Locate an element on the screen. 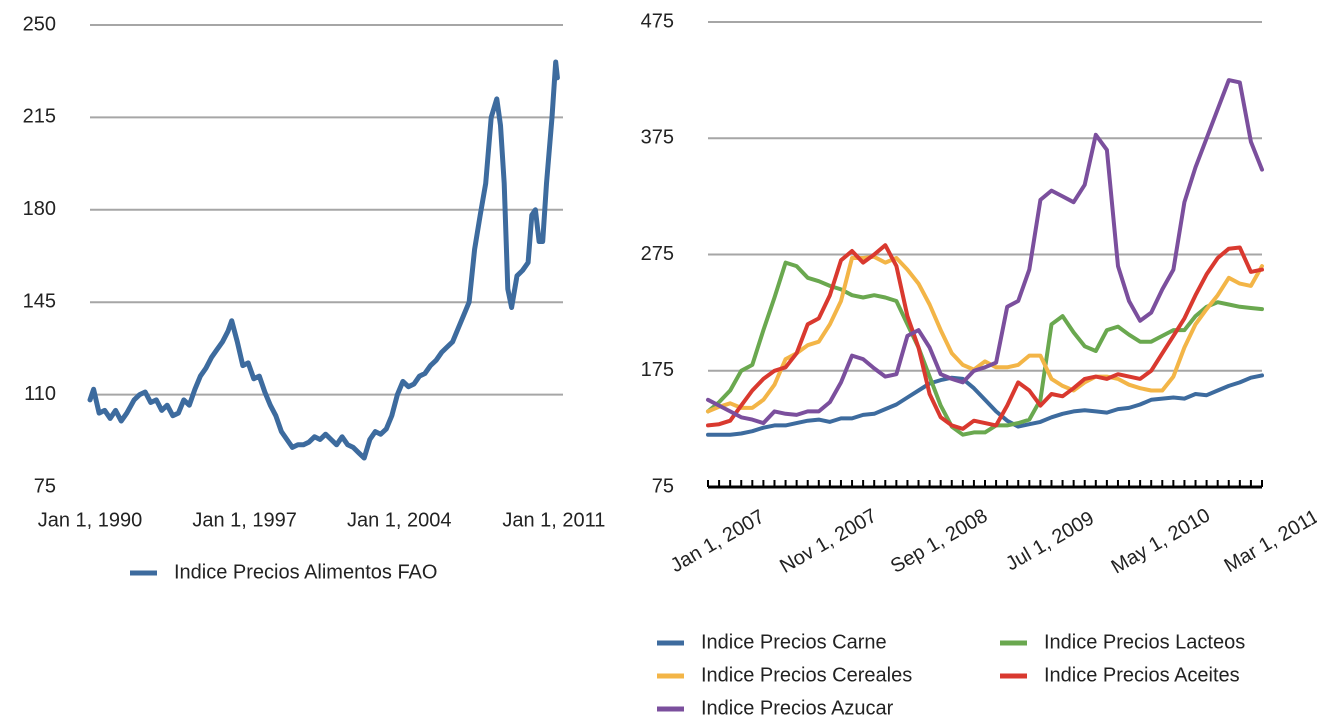  legend-label: Indice Precios Alimentos FAO is located at coordinates (305, 572).